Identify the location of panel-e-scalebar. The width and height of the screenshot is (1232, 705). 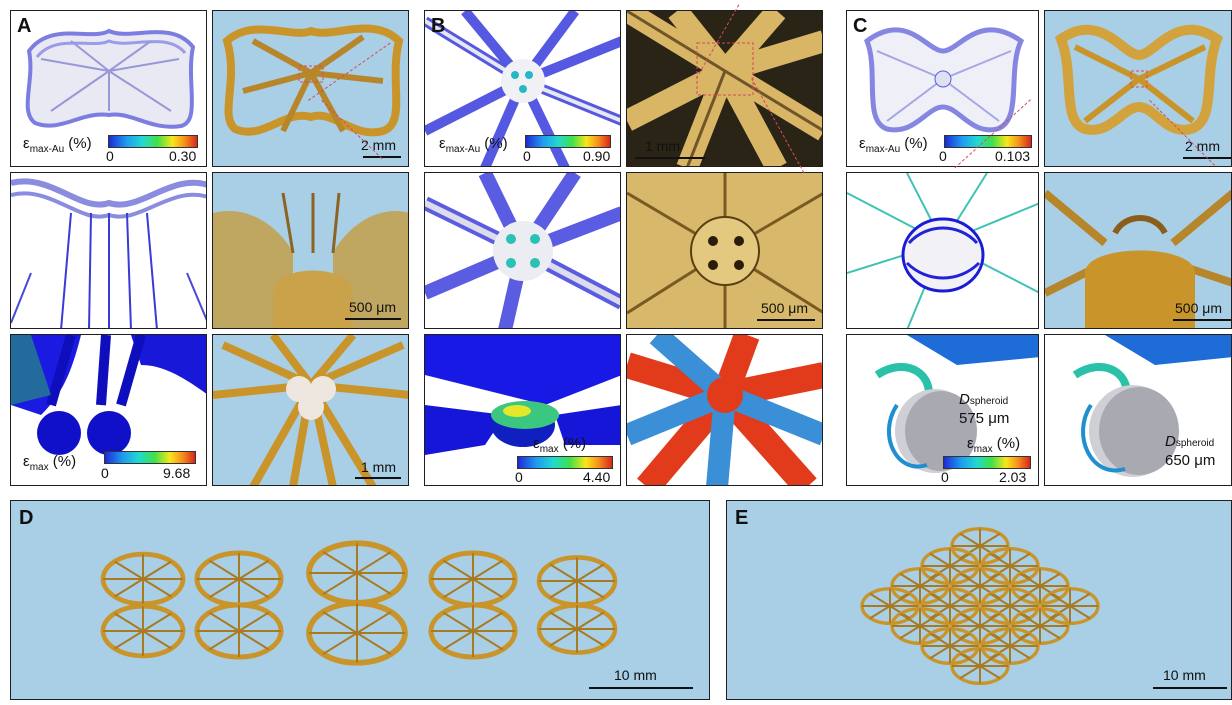
(1190, 688).